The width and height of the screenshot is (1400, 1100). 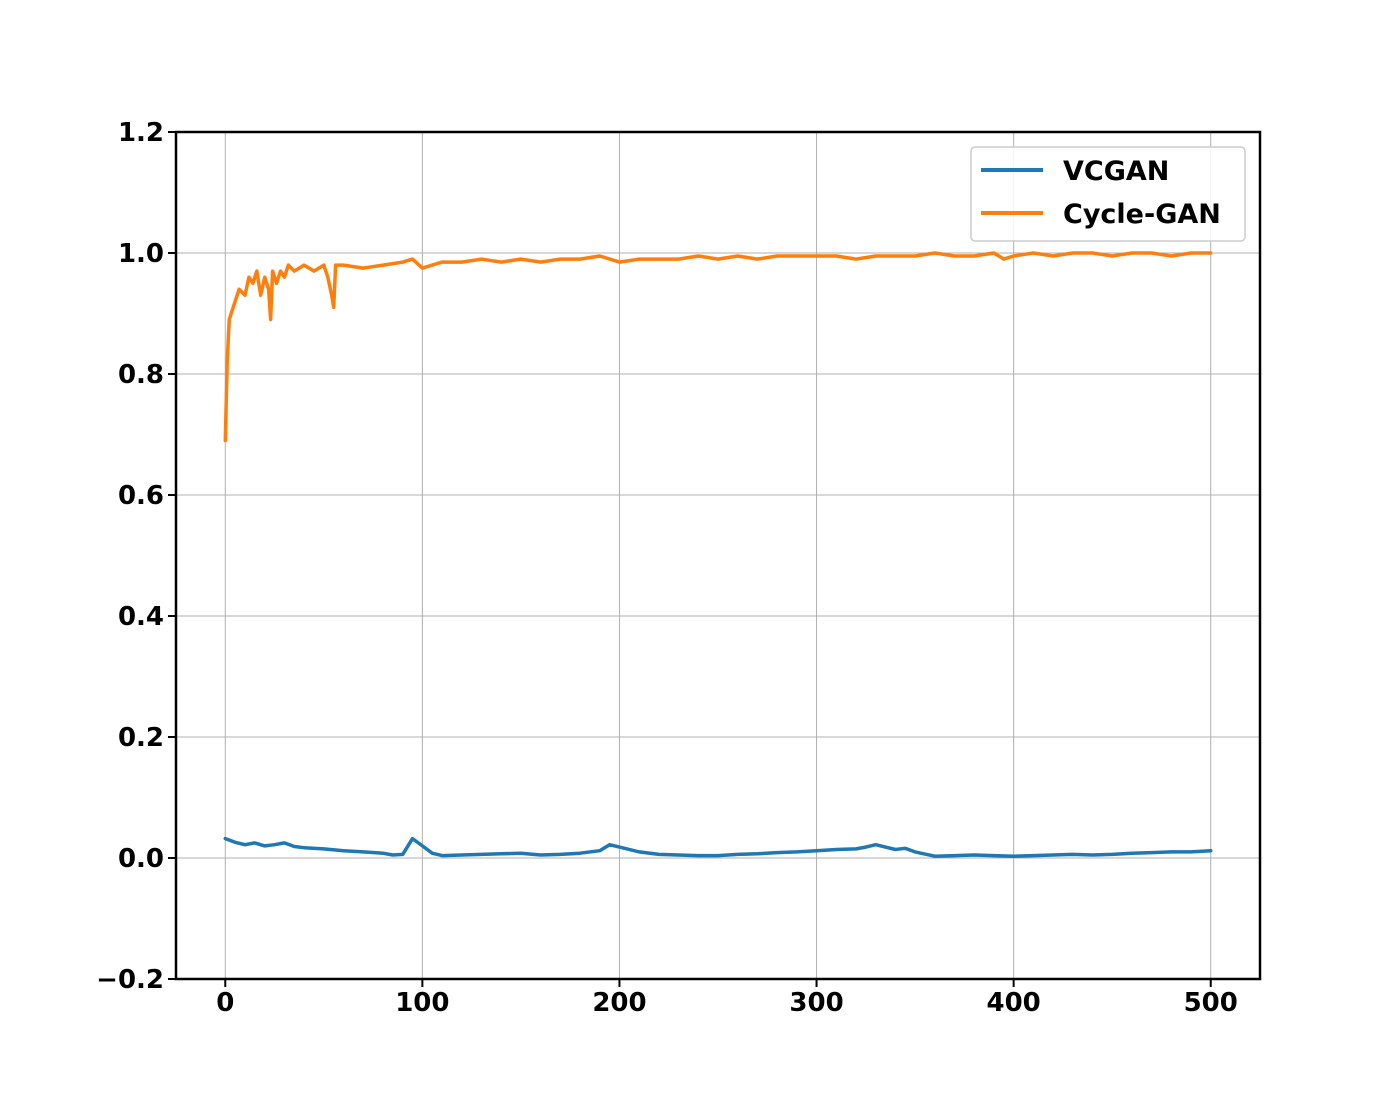 What do you see at coordinates (141, 133) in the screenshot?
I see `y-tick-label: 1.2` at bounding box center [141, 133].